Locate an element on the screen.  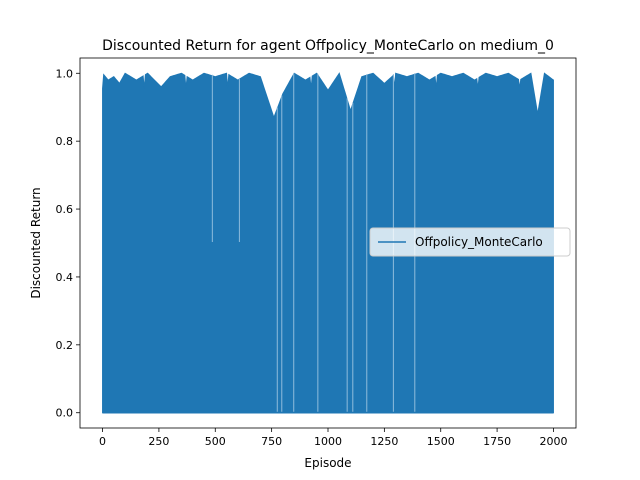
y-axis-ticks: 0.0 0.2 0.4 0.6 0.8 1.0 is located at coordinates (68, 243).